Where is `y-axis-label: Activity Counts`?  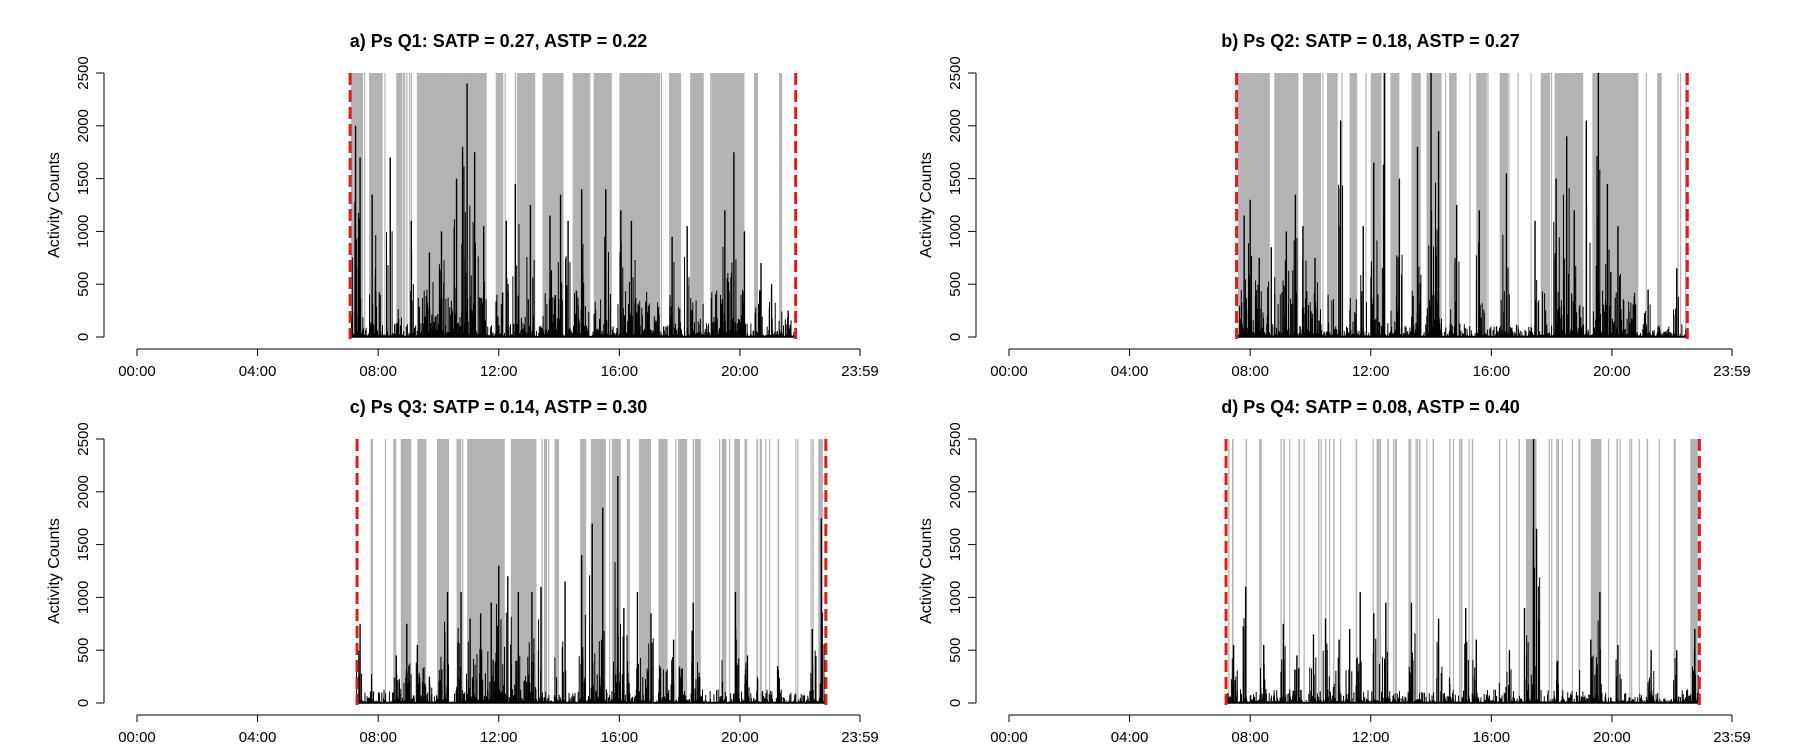
y-axis-label: Activity Counts is located at coordinates (926, 205).